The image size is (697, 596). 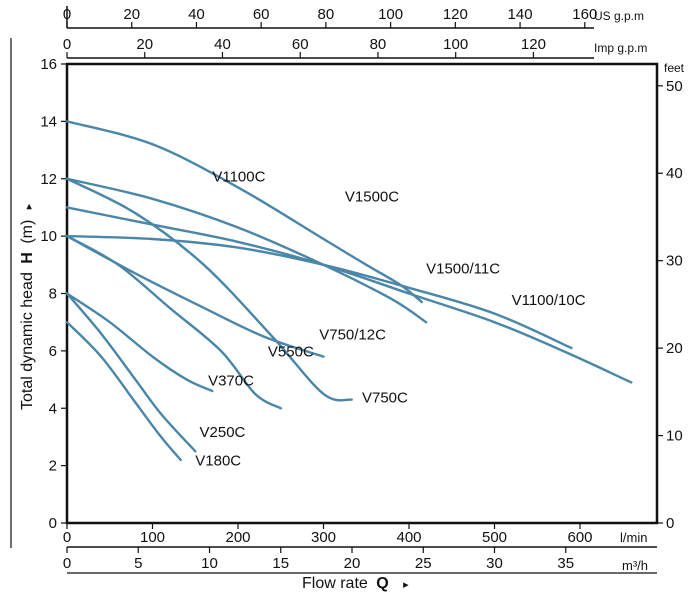 I want to click on feet-tick-label: 40, so click(x=674, y=173).